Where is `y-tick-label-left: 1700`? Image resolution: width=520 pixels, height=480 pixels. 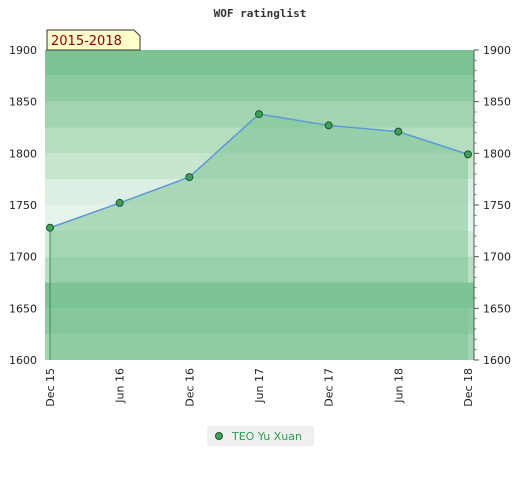 y-tick-label-left: 1700 is located at coordinates (23, 257).